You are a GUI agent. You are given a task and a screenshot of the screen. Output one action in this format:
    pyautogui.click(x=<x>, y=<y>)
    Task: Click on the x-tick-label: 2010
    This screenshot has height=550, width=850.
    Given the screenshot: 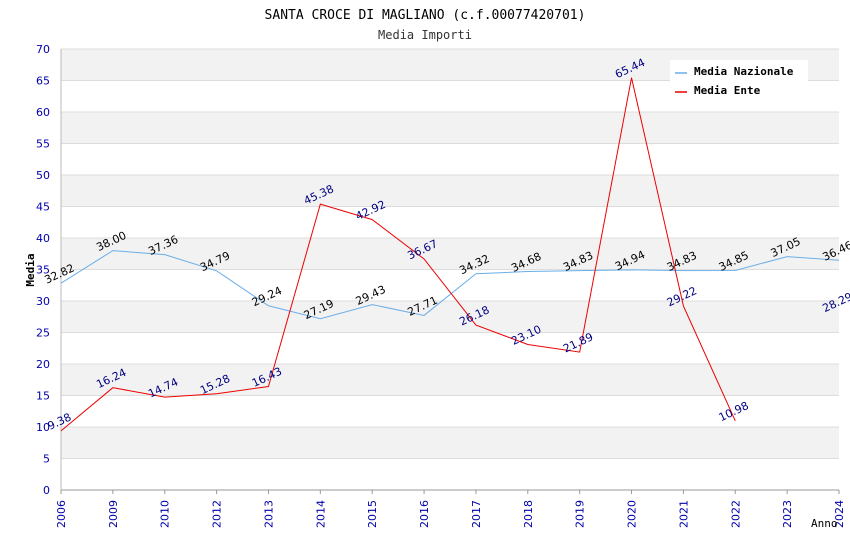 What is the action you would take?
    pyautogui.click(x=165, y=514)
    